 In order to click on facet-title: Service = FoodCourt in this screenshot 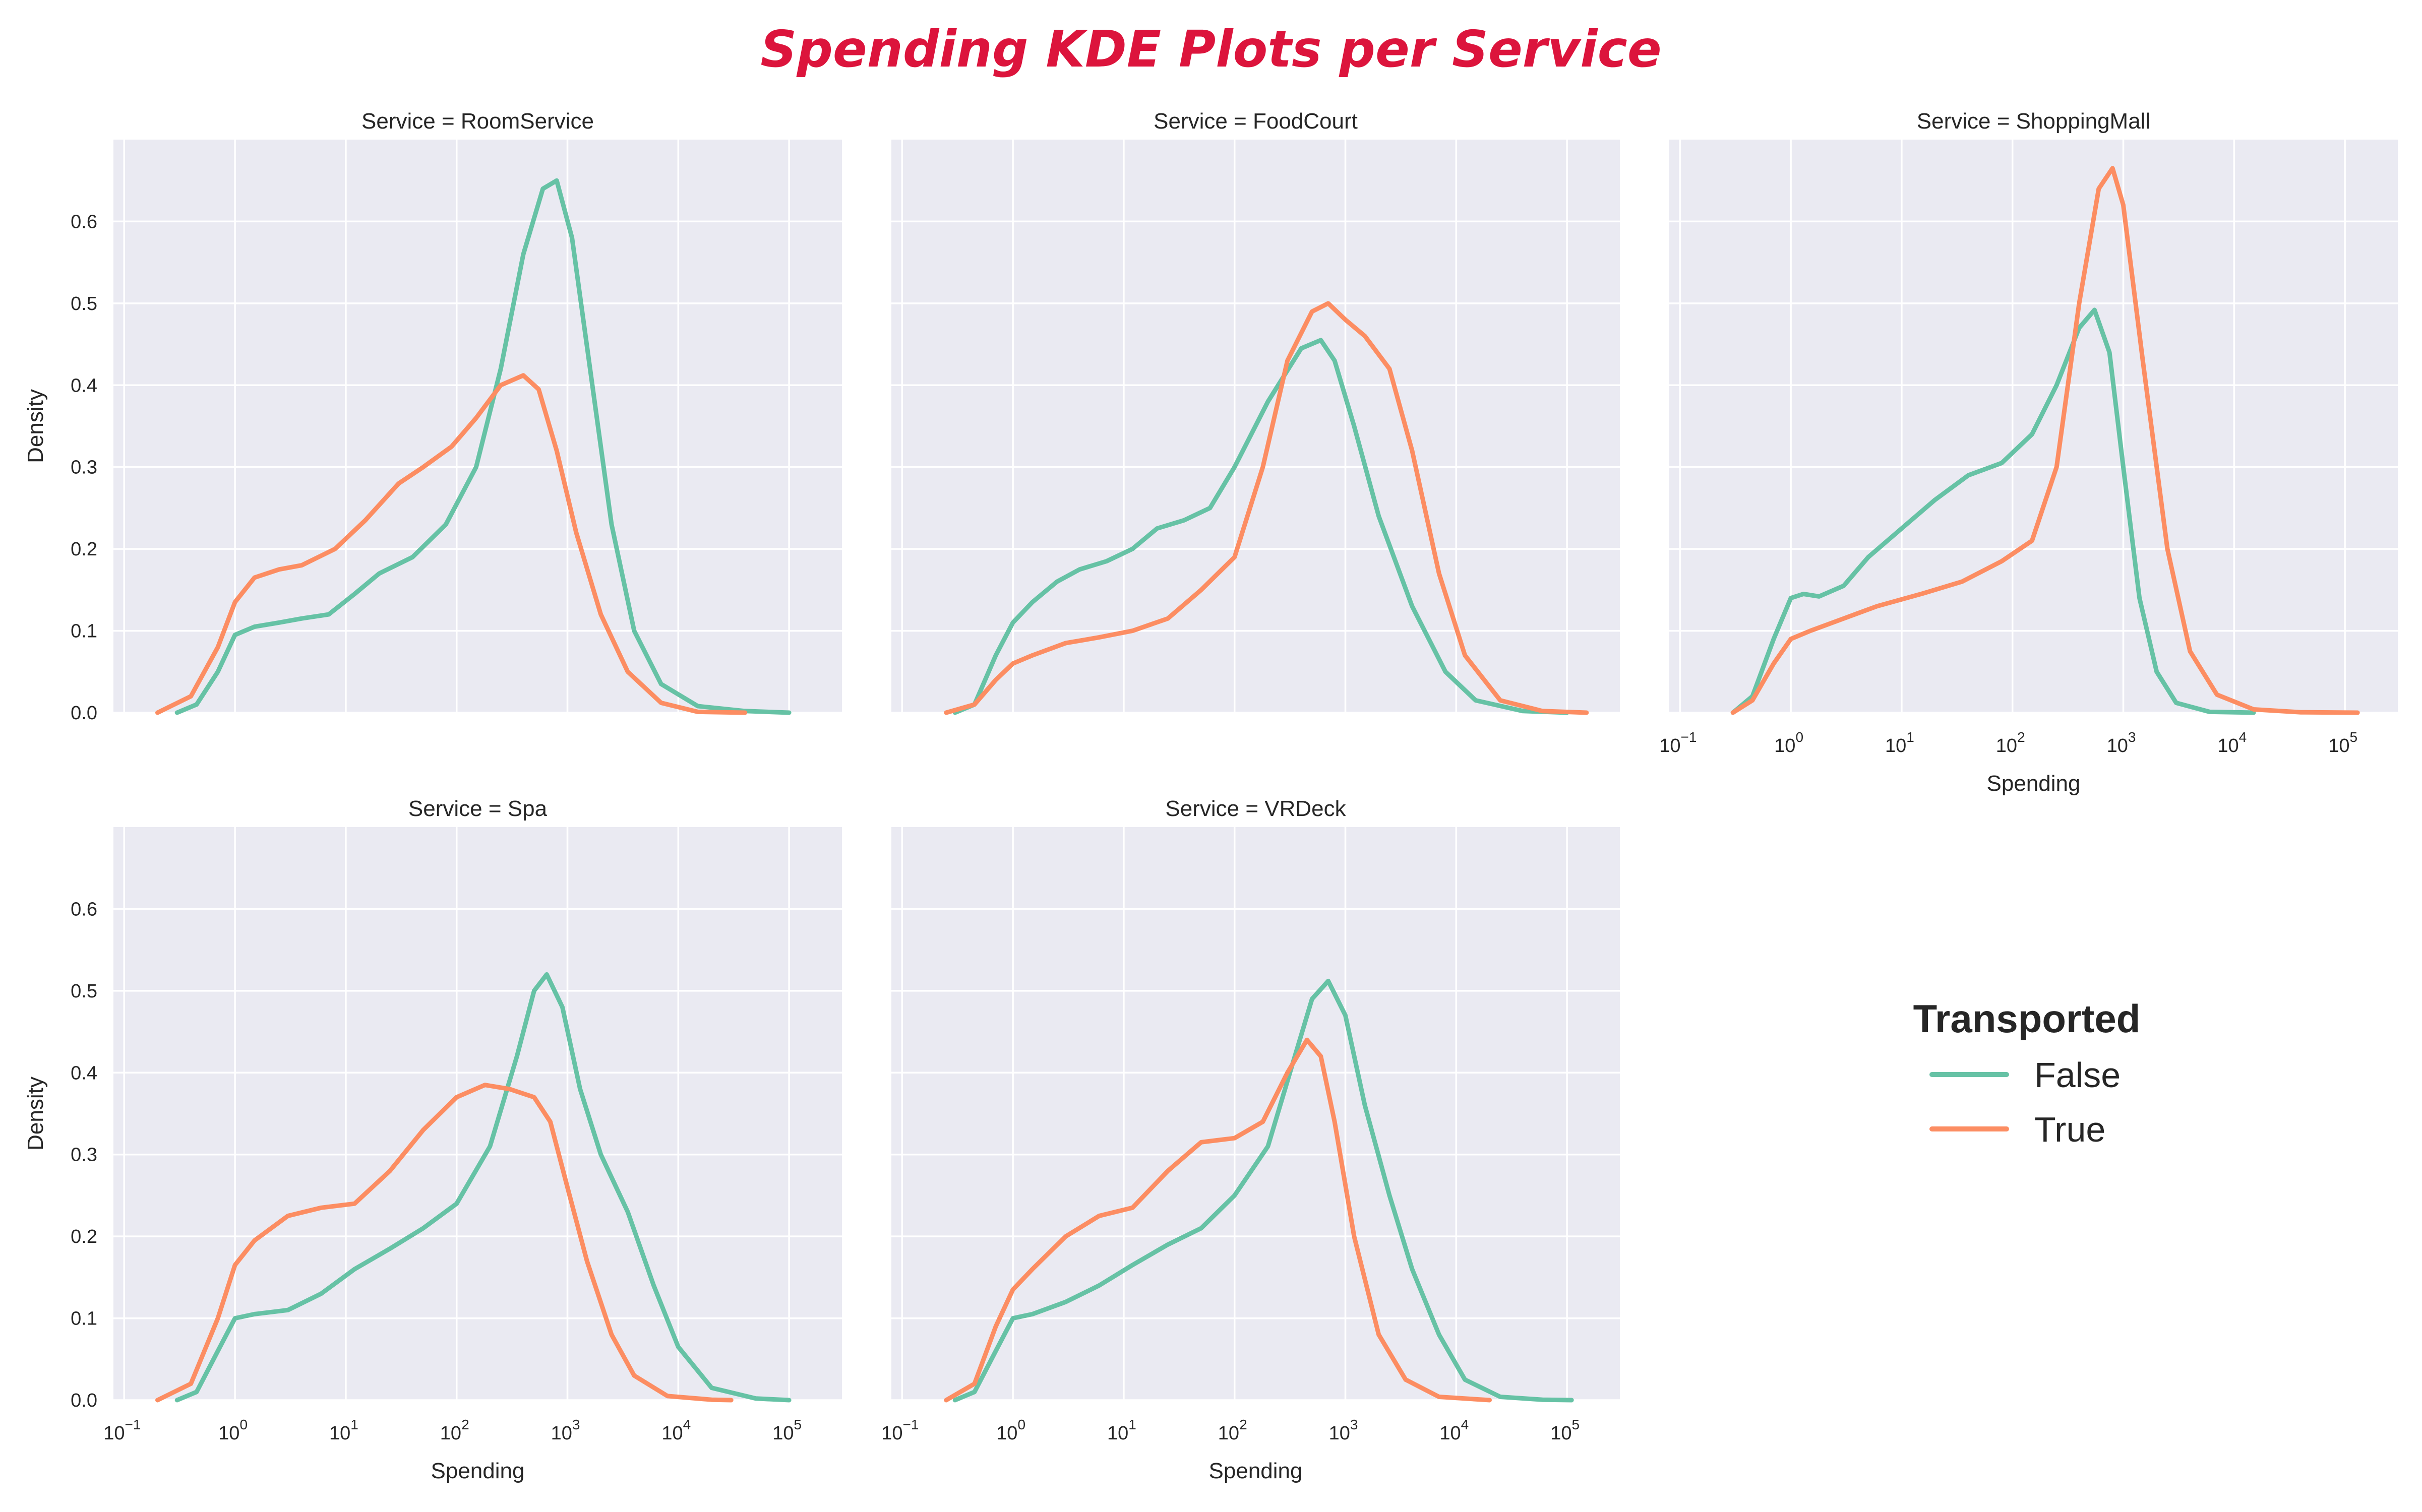, I will do `click(1256, 121)`.